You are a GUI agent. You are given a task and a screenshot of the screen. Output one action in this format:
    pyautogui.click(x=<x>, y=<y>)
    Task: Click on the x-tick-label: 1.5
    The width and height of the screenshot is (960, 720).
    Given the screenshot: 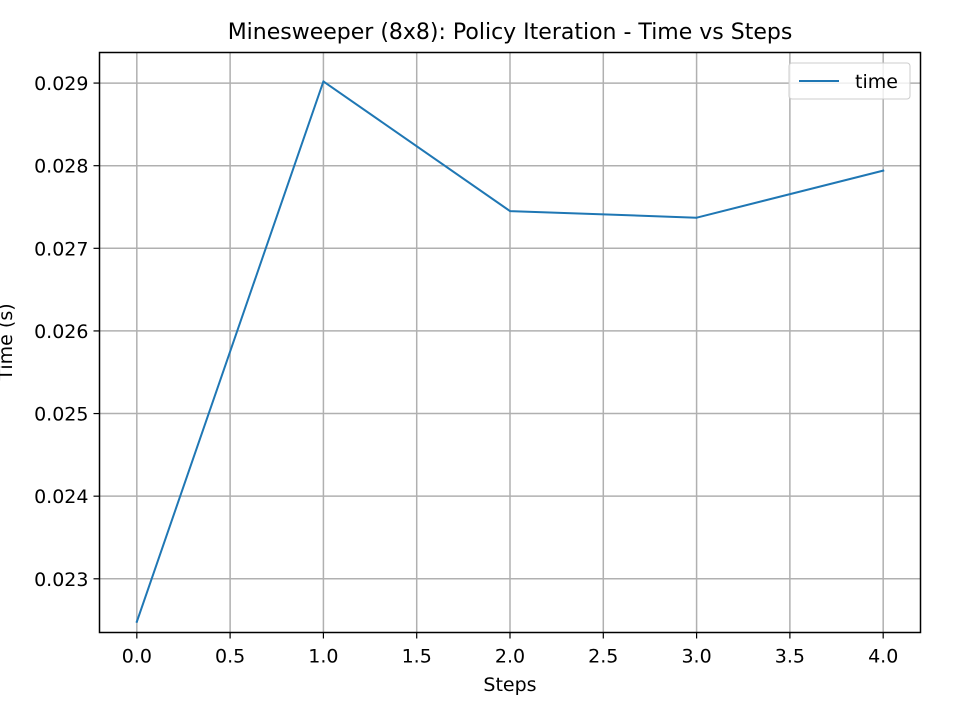 What is the action you would take?
    pyautogui.click(x=417, y=657)
    